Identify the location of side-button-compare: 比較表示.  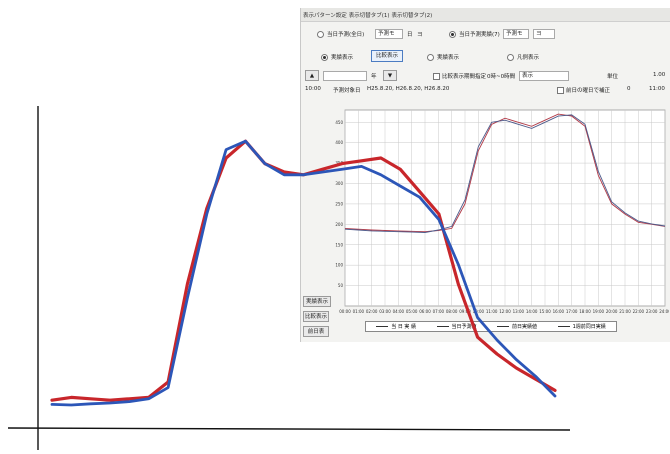
(316, 316).